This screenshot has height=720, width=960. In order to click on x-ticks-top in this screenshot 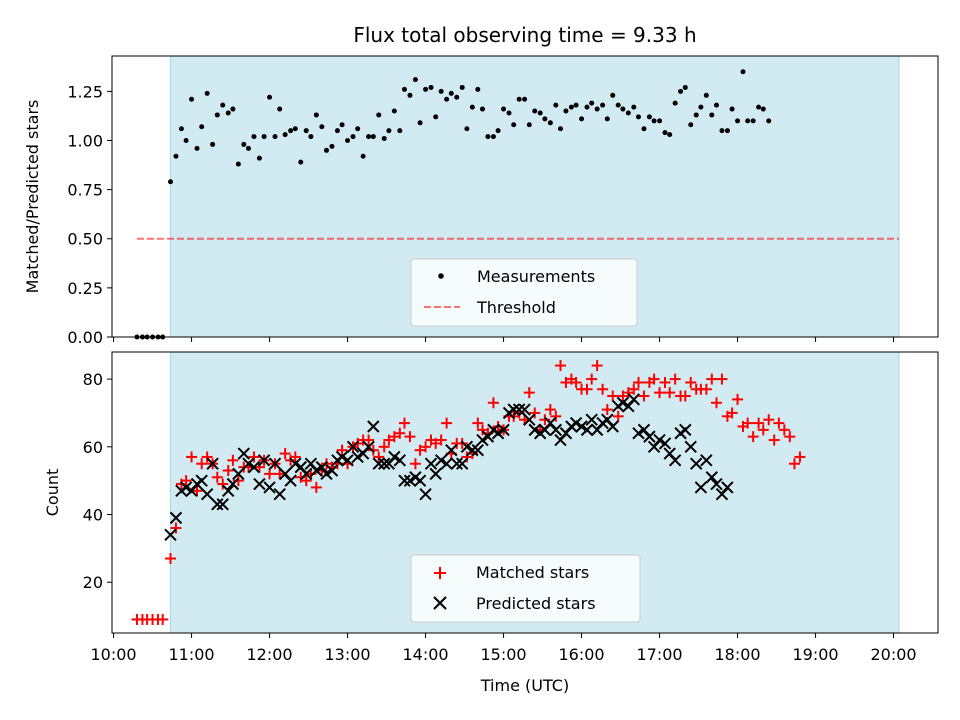, I will do `click(504, 339)`.